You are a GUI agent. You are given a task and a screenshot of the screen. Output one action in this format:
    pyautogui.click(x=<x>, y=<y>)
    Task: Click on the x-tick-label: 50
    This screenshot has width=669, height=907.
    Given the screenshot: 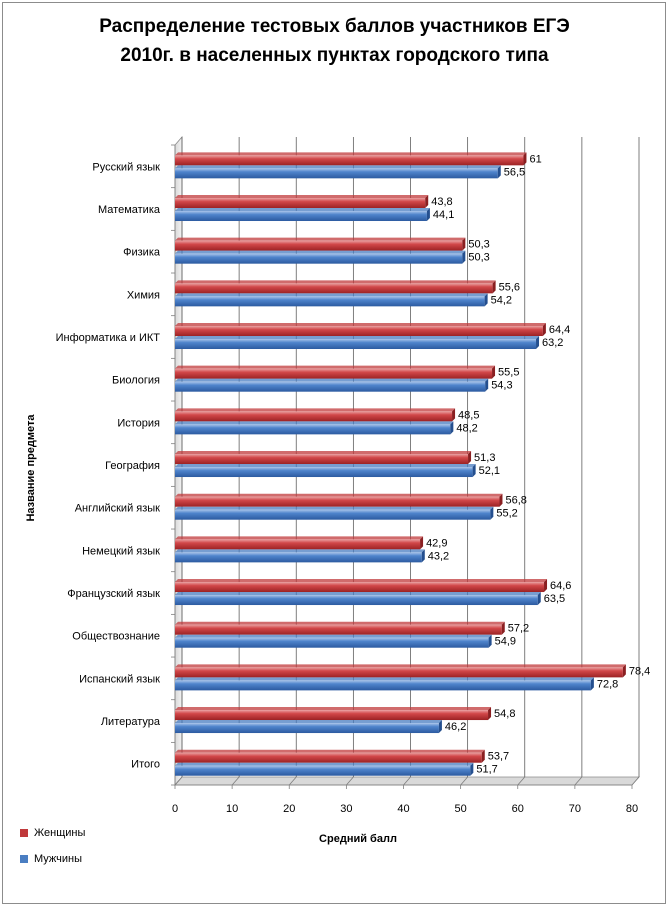 What is the action you would take?
    pyautogui.click(x=461, y=809)
    